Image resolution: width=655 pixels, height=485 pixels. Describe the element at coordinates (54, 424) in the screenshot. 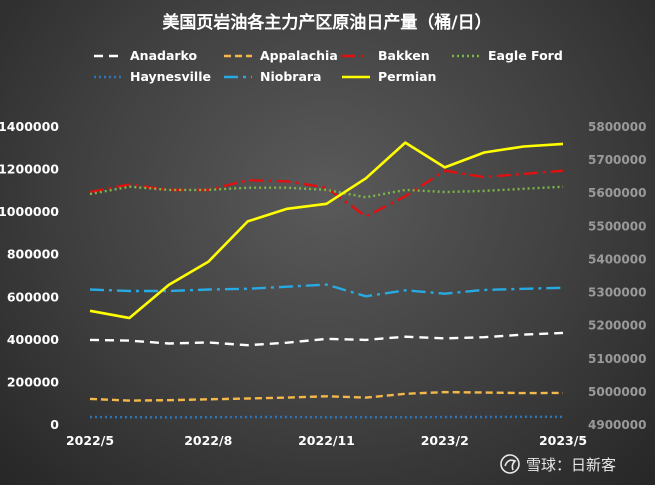

I see `y-left-tick-label: 0` at that location.